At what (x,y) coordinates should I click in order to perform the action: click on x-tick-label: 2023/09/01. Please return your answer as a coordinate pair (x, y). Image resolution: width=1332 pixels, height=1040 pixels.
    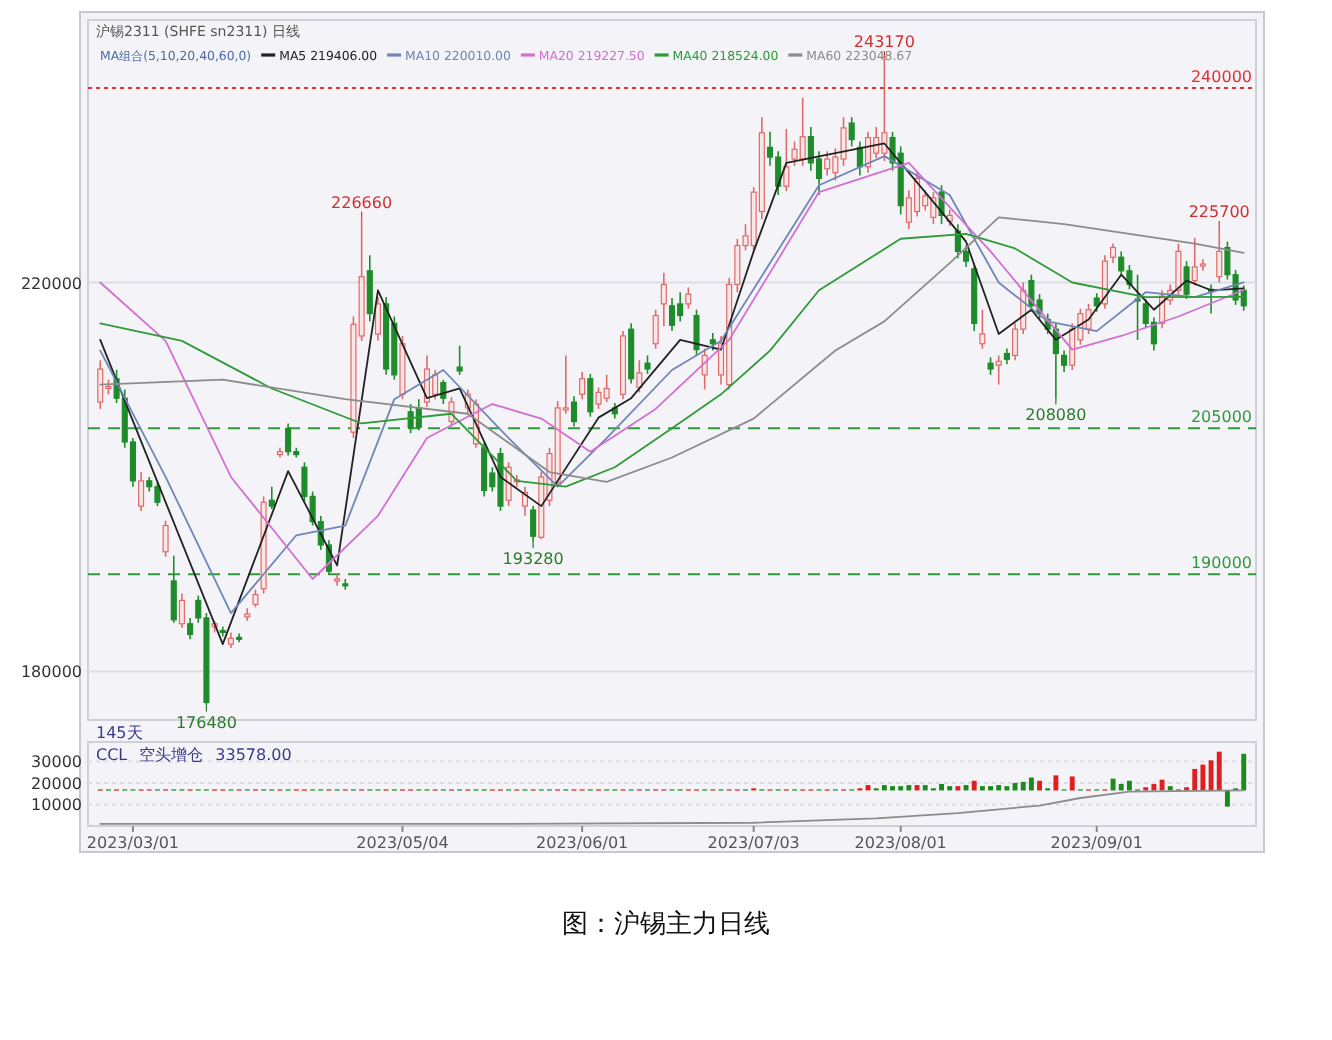
    Looking at the image, I should click on (1096, 843).